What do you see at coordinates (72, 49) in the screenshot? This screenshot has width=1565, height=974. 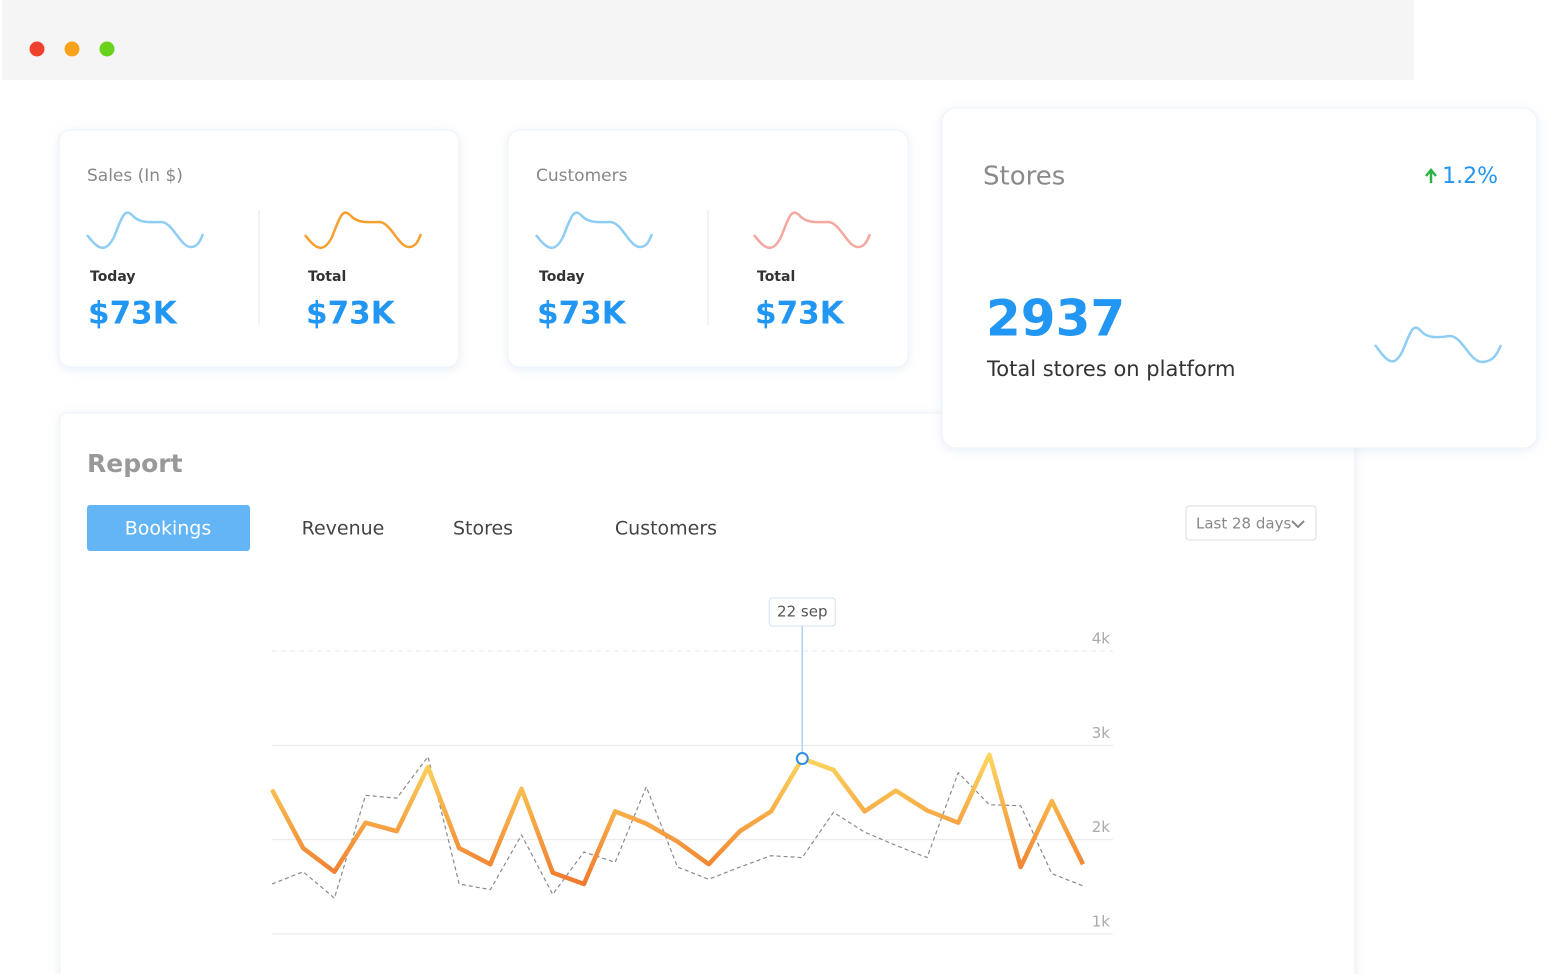 I see `minimize-dot` at bounding box center [72, 49].